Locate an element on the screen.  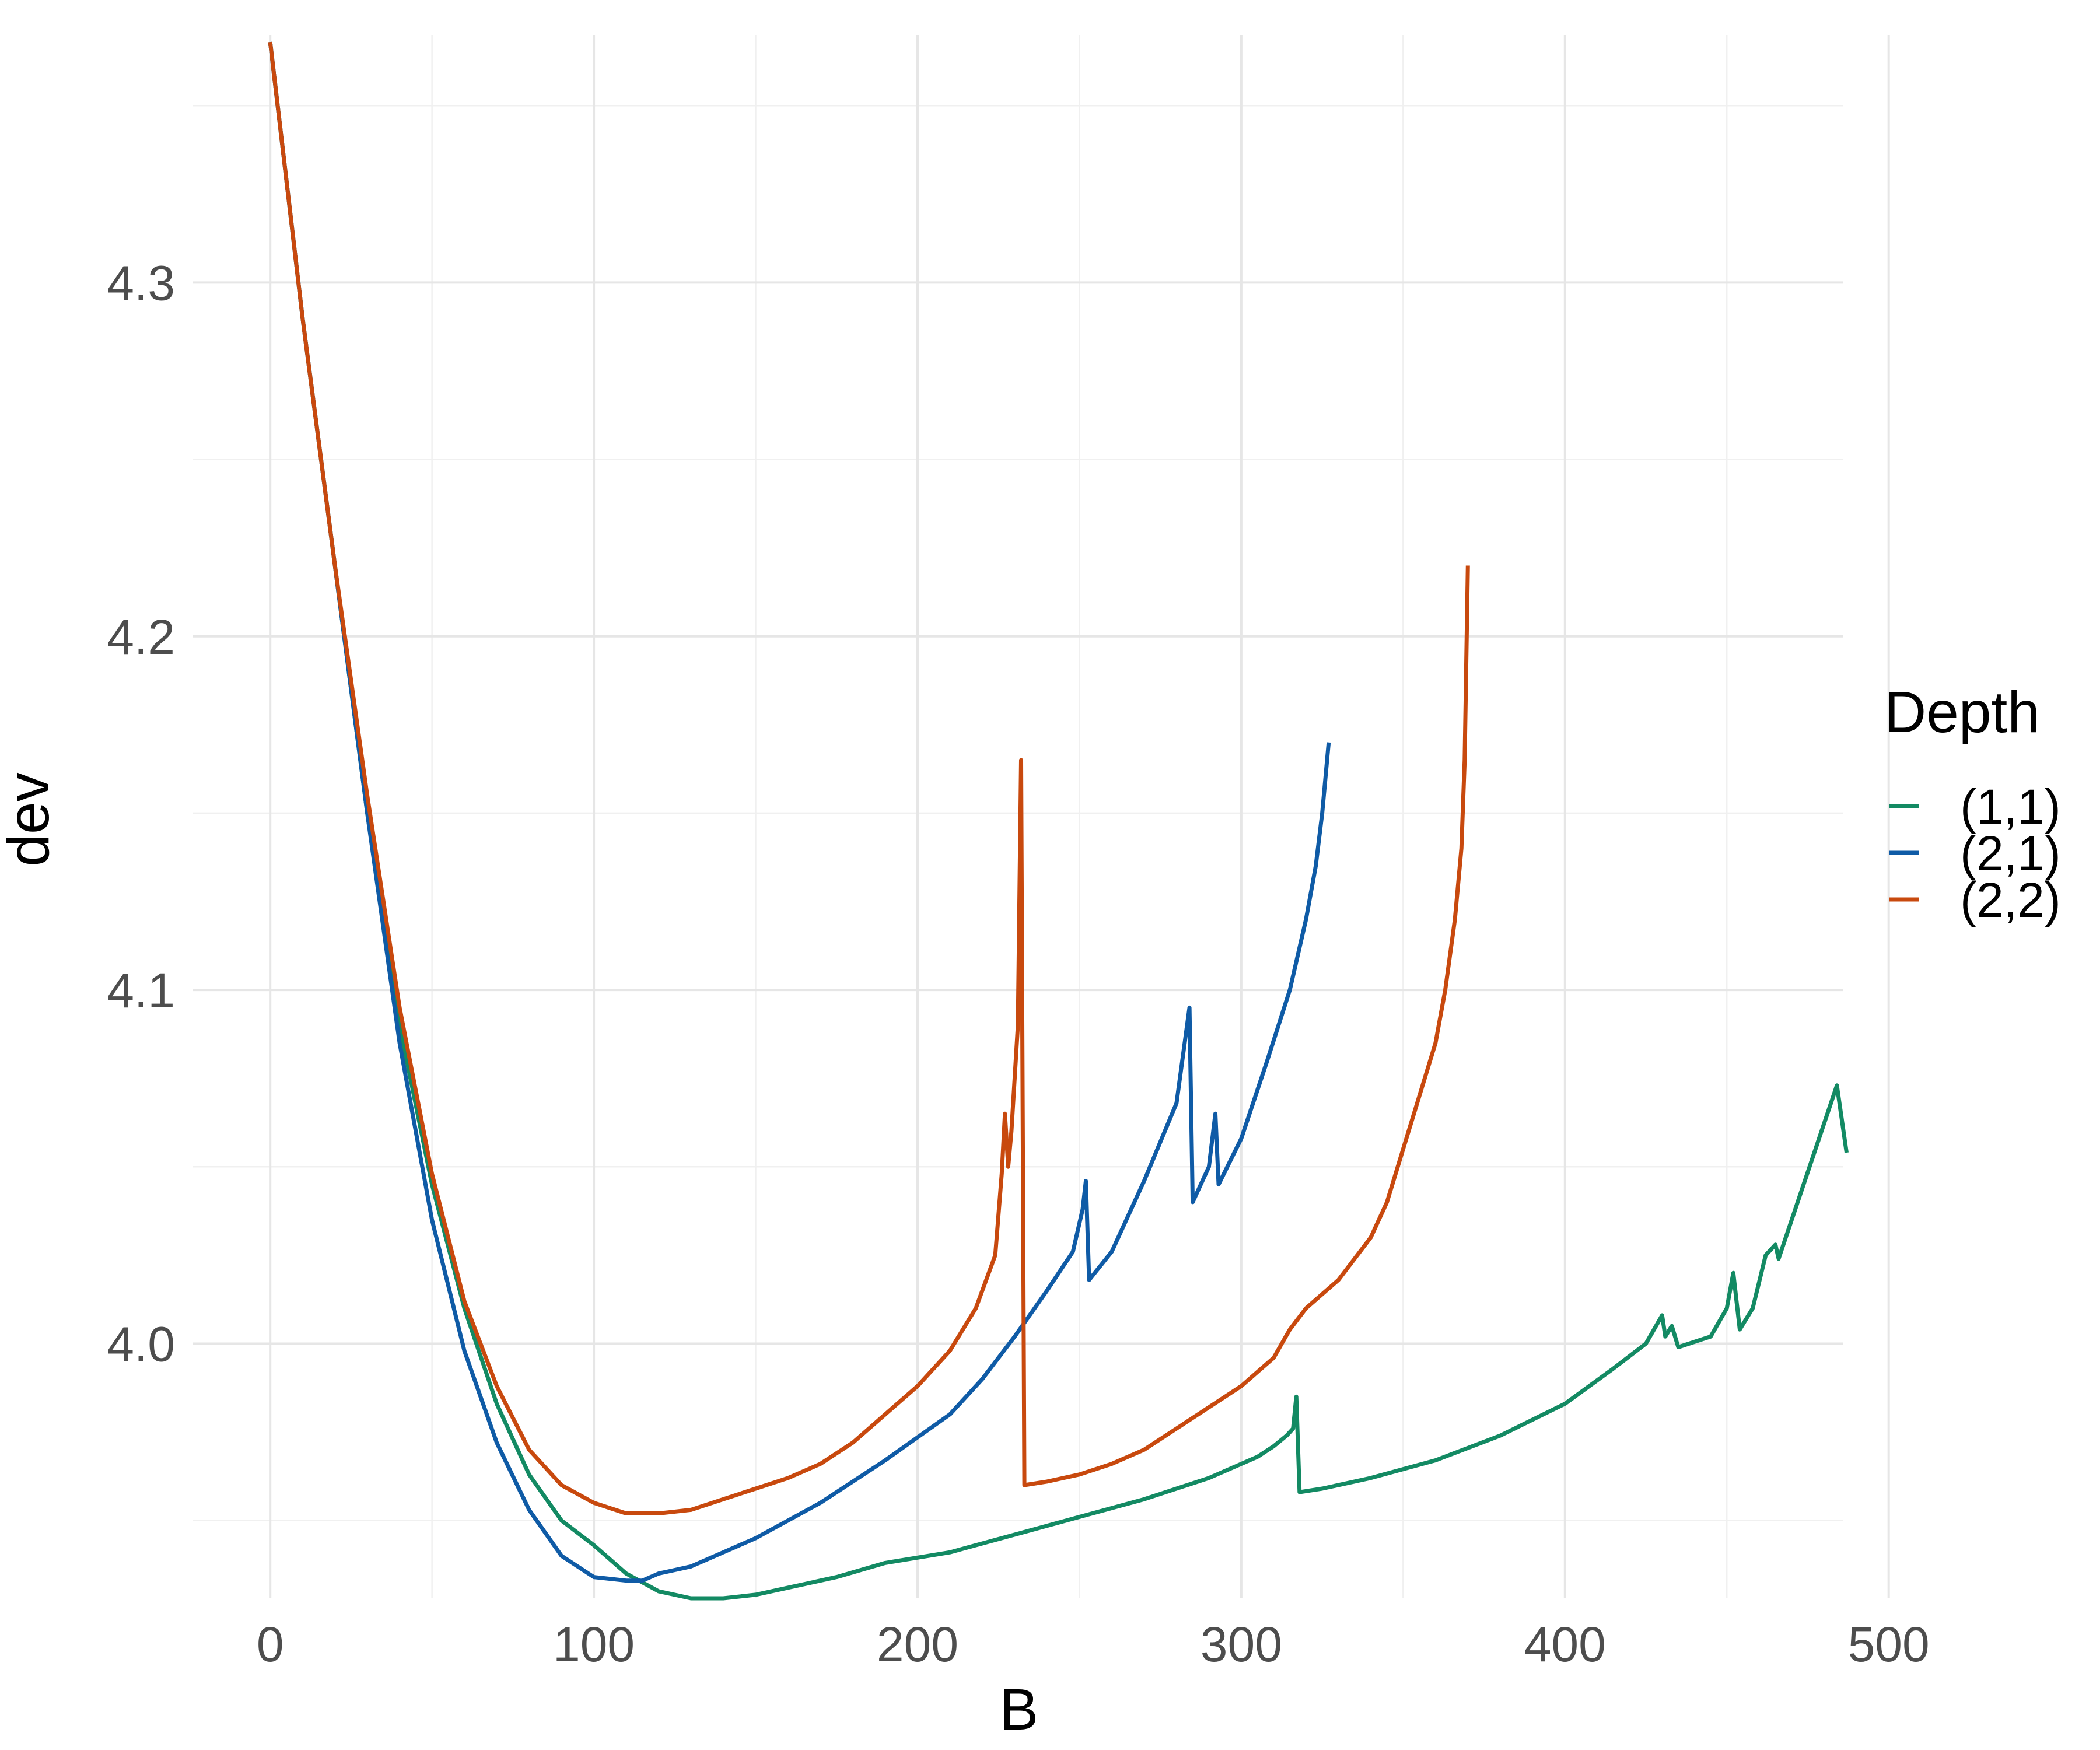
y-tick-label: 4.3 is located at coordinates (141, 283).